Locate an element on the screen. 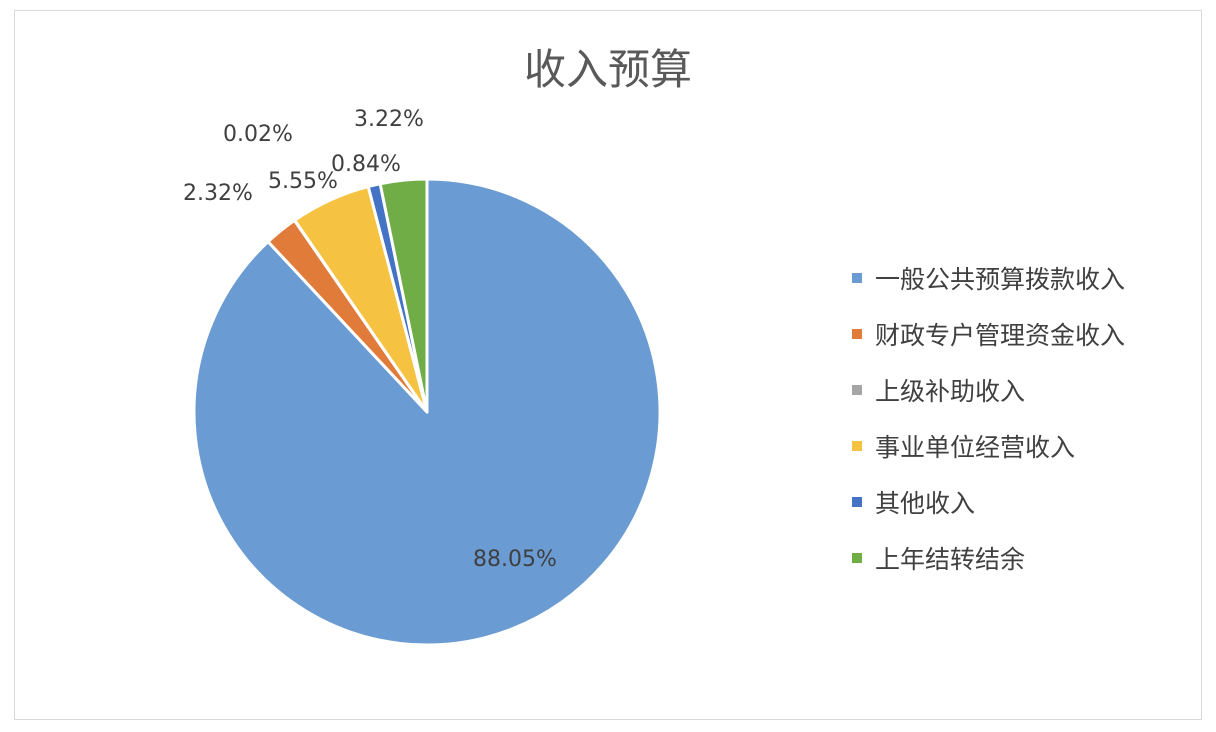  legend-label: 一般公共预算拨款收入 is located at coordinates (1000, 279).